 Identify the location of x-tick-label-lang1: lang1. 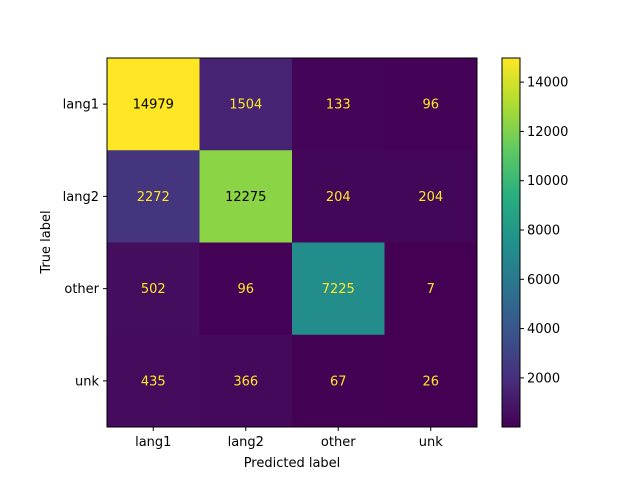
(153, 442).